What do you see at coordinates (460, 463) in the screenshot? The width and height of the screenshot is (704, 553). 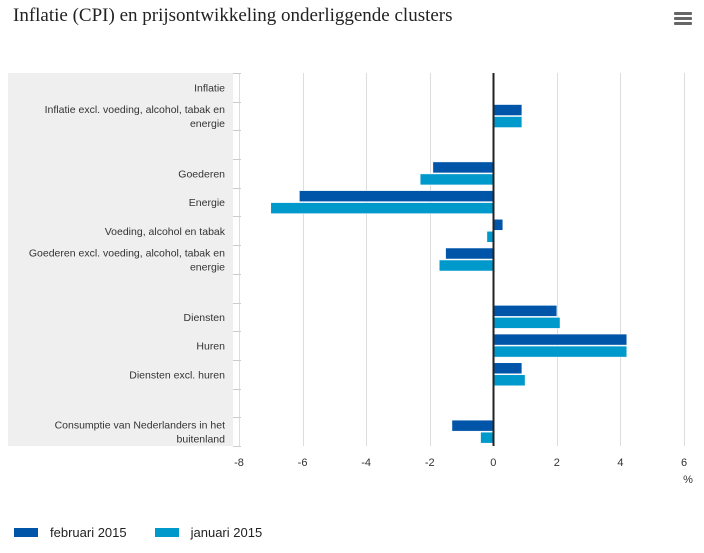 I see `x-tick-labels: -8 -6 -4 -2 0 2 4 6` at bounding box center [460, 463].